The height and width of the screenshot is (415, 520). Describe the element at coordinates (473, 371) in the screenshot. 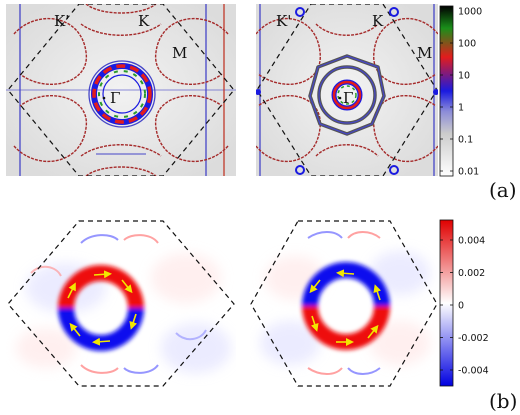

I see `colorbar-tick-label: -0.004` at that location.